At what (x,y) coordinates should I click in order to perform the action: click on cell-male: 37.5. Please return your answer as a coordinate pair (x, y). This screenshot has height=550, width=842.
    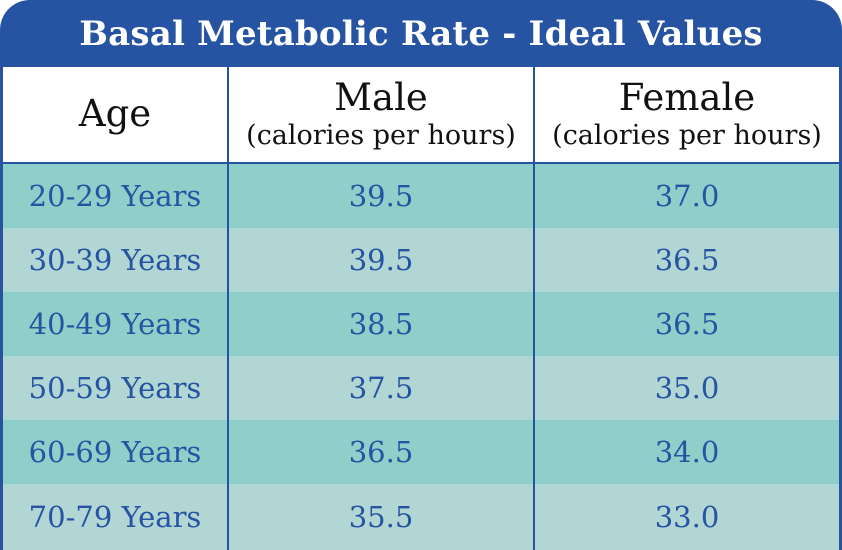
    Looking at the image, I should click on (381, 388).